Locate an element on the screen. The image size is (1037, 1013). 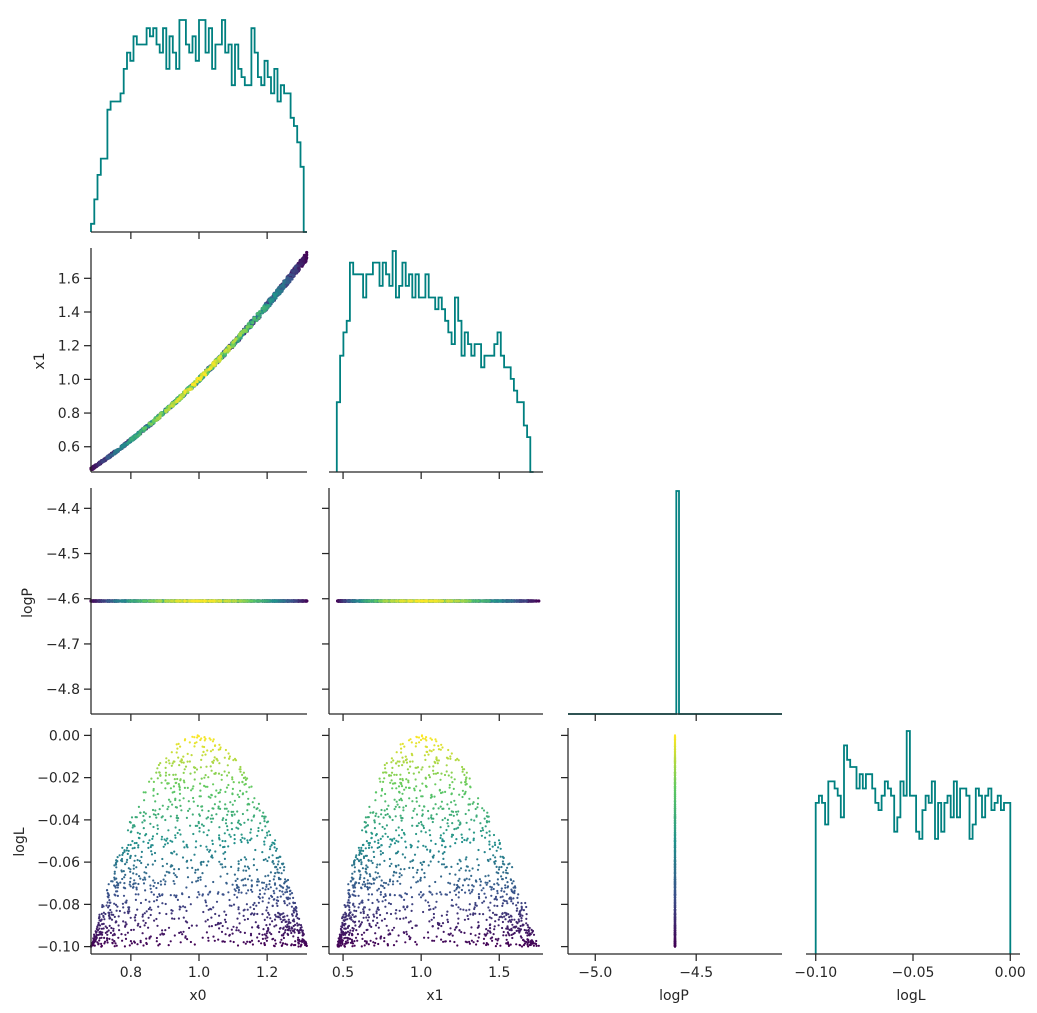
scatter-logL-vs-x0 is located at coordinates (198, 841).